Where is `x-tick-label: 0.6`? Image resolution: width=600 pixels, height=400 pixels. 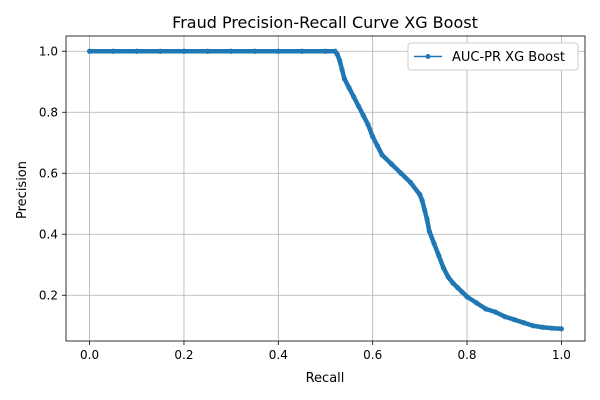
x-tick-label: 0.6 is located at coordinates (372, 355).